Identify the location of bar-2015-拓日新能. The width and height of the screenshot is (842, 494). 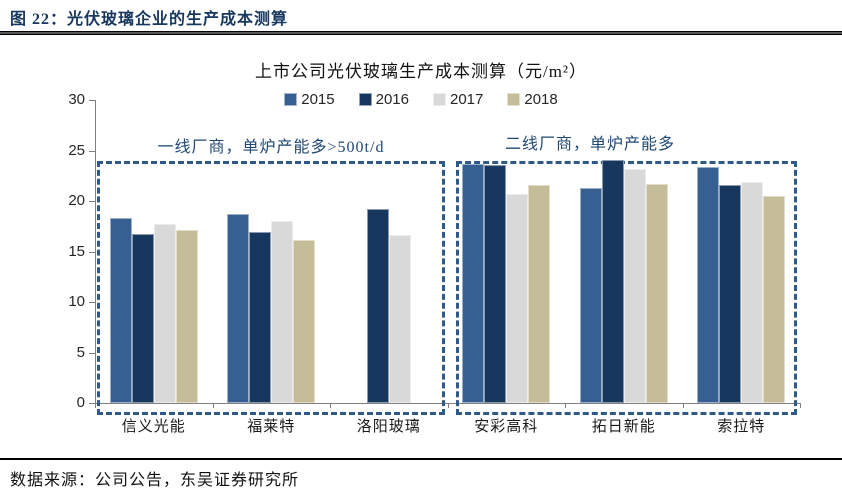
(590, 295).